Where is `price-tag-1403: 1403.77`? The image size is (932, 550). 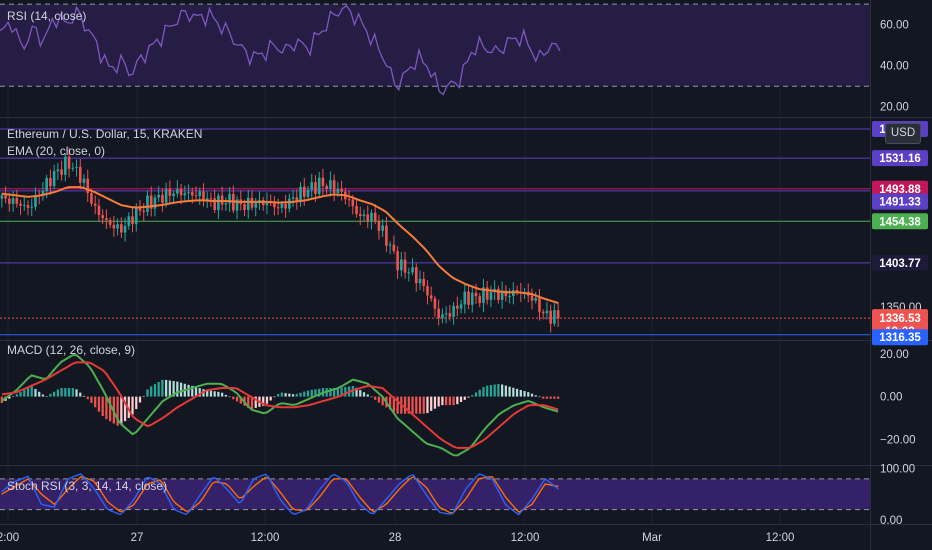 price-tag-1403: 1403.77 is located at coordinates (900, 264).